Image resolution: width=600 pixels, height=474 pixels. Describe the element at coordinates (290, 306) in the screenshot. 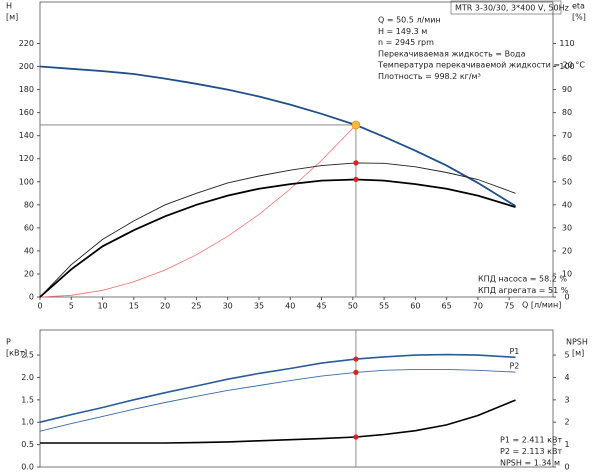

I see `x-tick-label: 40` at that location.